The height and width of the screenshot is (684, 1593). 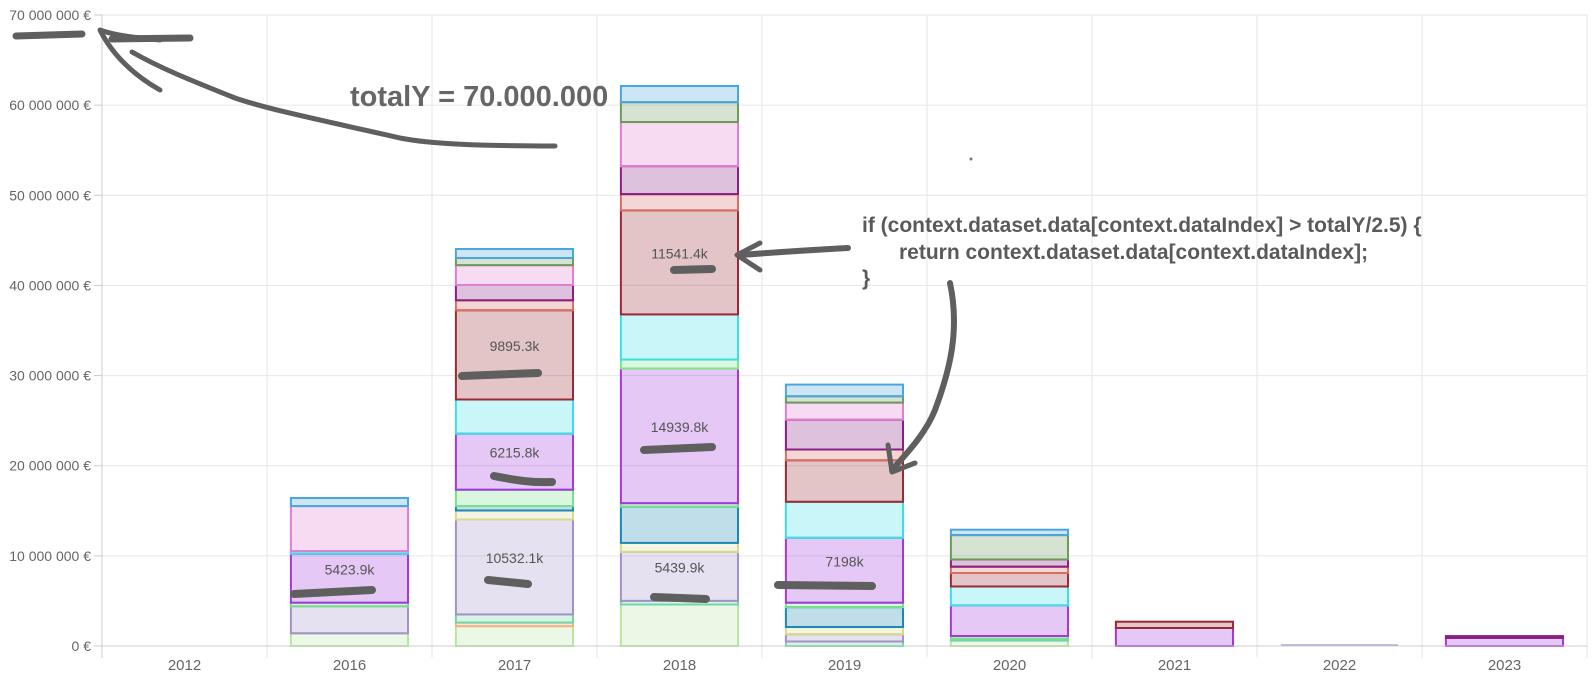 What do you see at coordinates (50, 105) in the screenshot?
I see `y-tick-label: 60 000 000 €` at bounding box center [50, 105].